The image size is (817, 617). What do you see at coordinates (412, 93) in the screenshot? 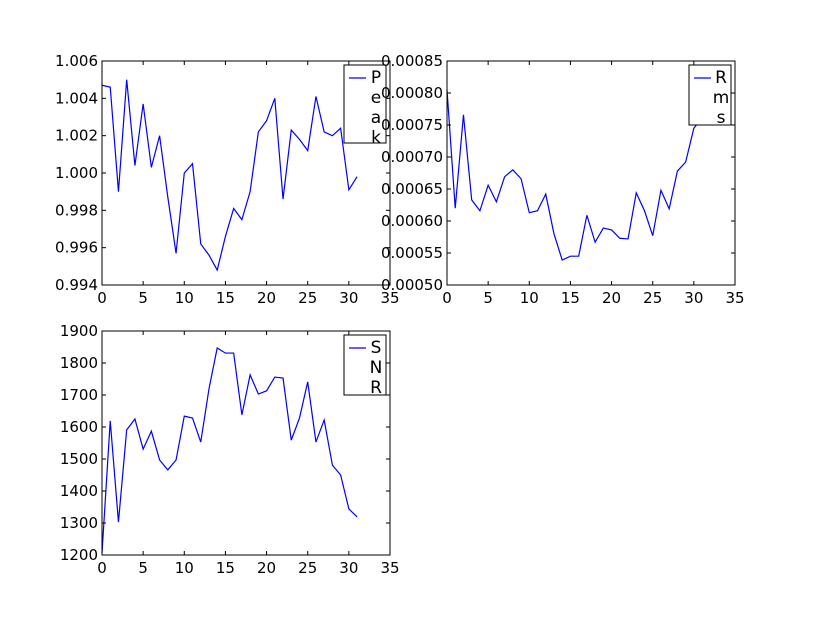
I see `y-tick-label: 0.00080` at bounding box center [412, 93].